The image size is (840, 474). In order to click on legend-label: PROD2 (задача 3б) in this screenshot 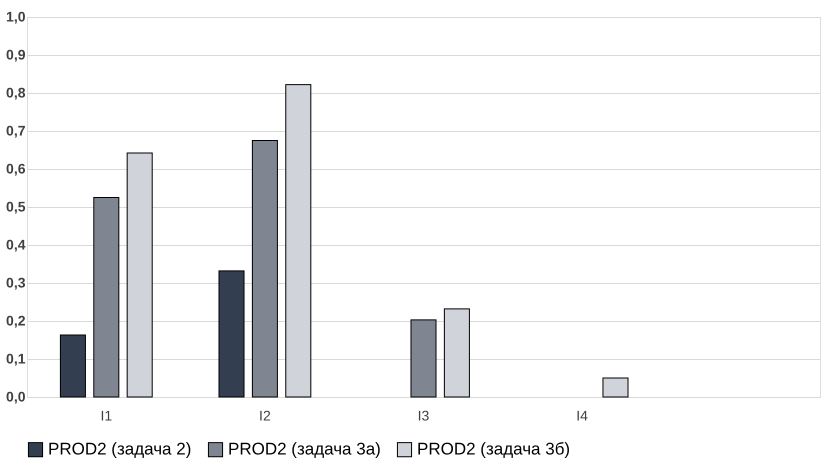, I will do `click(493, 449)`.